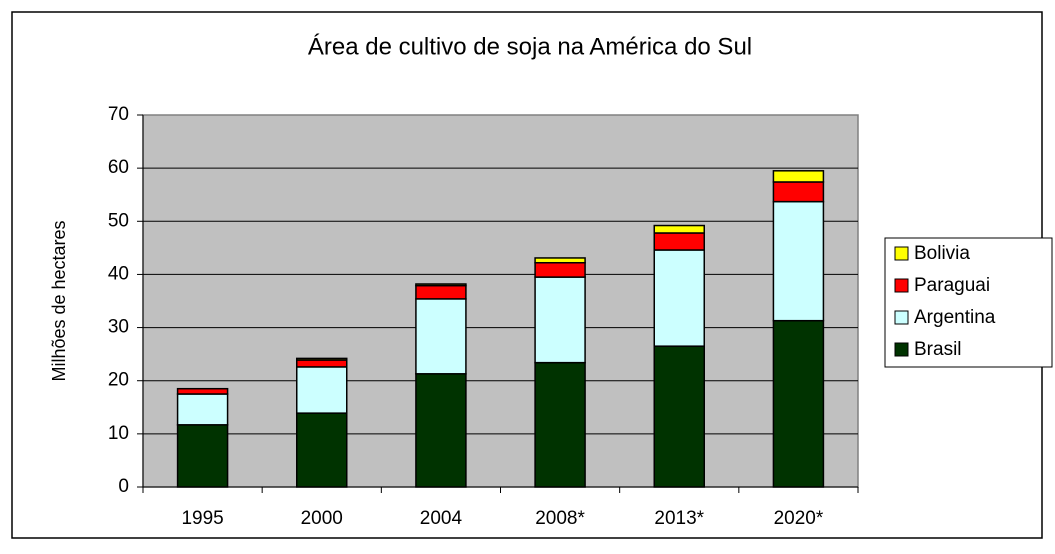 The height and width of the screenshot is (554, 1055). Describe the element at coordinates (118, 220) in the screenshot. I see `y-tick-label: 50` at that location.